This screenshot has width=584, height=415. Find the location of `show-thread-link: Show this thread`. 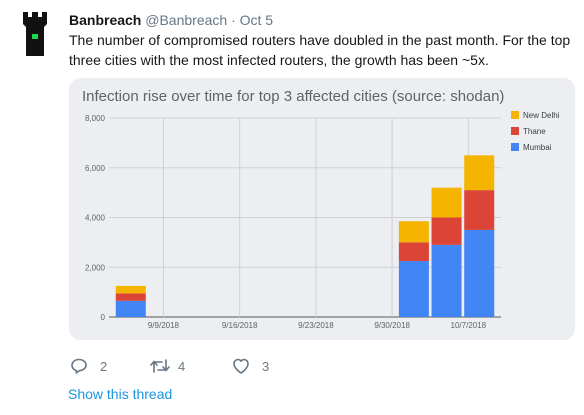

show-thread-link: Show this thread is located at coordinates (120, 394).